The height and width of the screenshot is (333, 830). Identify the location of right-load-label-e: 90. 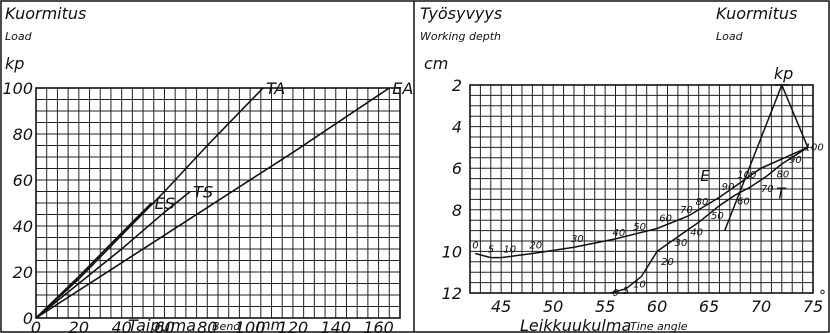
(728, 187).